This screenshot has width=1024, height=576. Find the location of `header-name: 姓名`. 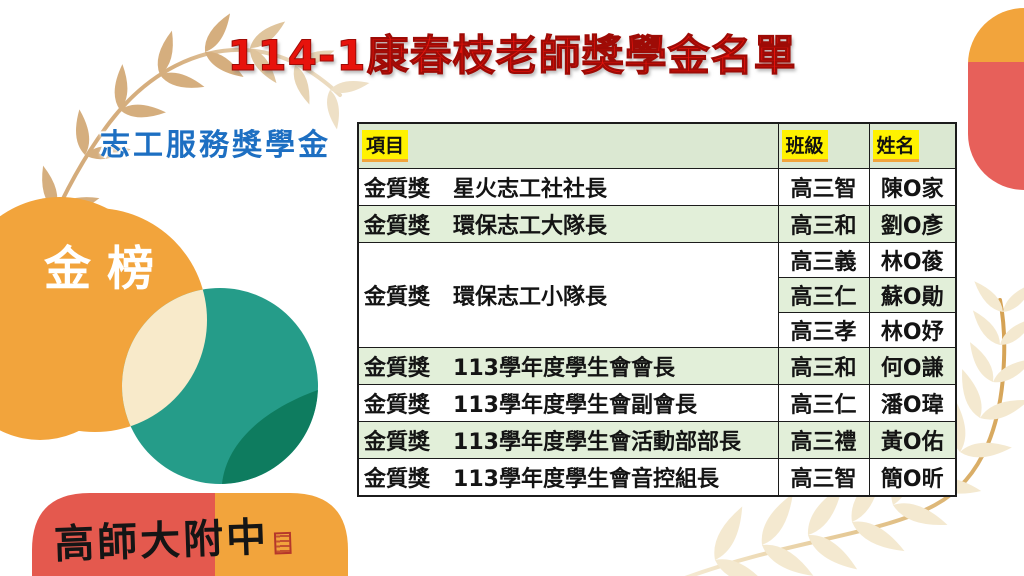

header-name: 姓名 is located at coordinates (912, 145).